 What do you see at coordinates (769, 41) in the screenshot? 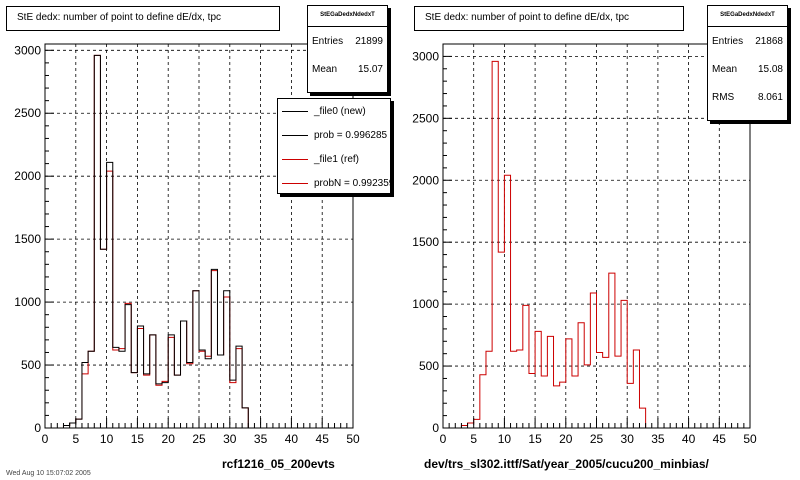
I see `stat-value: 21868` at bounding box center [769, 41].